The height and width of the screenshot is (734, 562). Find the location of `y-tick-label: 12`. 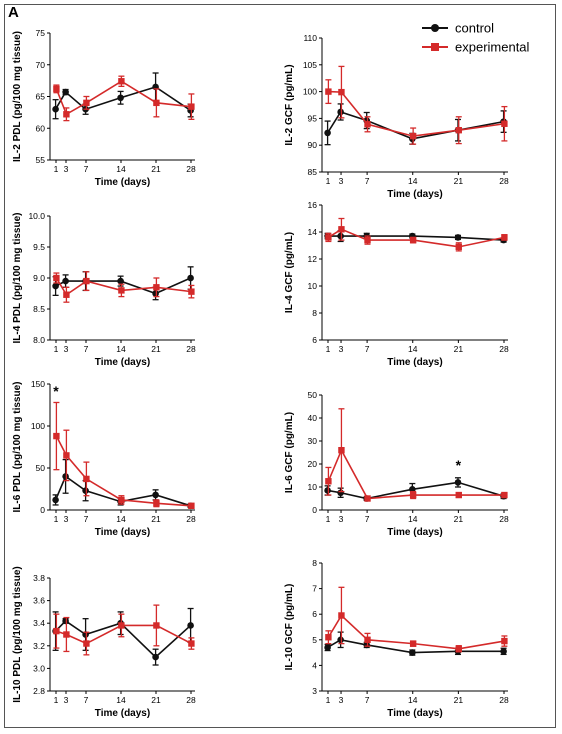

y-tick-label: 12 is located at coordinates (313, 259).